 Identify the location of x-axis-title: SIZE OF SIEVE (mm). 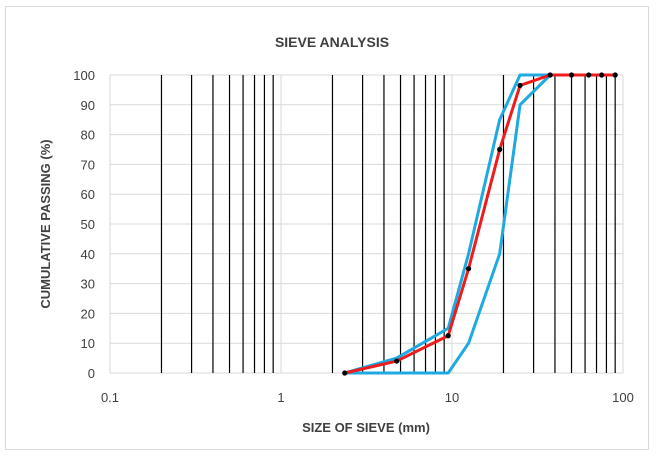
(366, 427).